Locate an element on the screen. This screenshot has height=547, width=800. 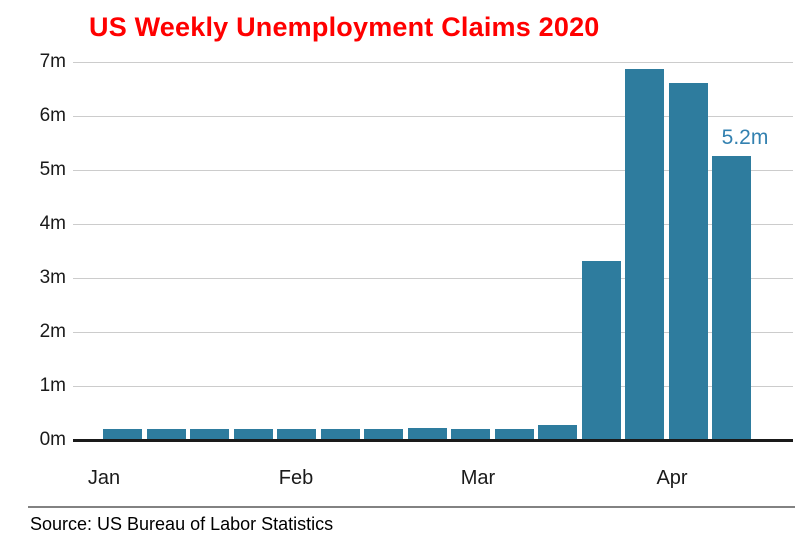
bar-value-label: 5.2m is located at coordinates (745, 137).